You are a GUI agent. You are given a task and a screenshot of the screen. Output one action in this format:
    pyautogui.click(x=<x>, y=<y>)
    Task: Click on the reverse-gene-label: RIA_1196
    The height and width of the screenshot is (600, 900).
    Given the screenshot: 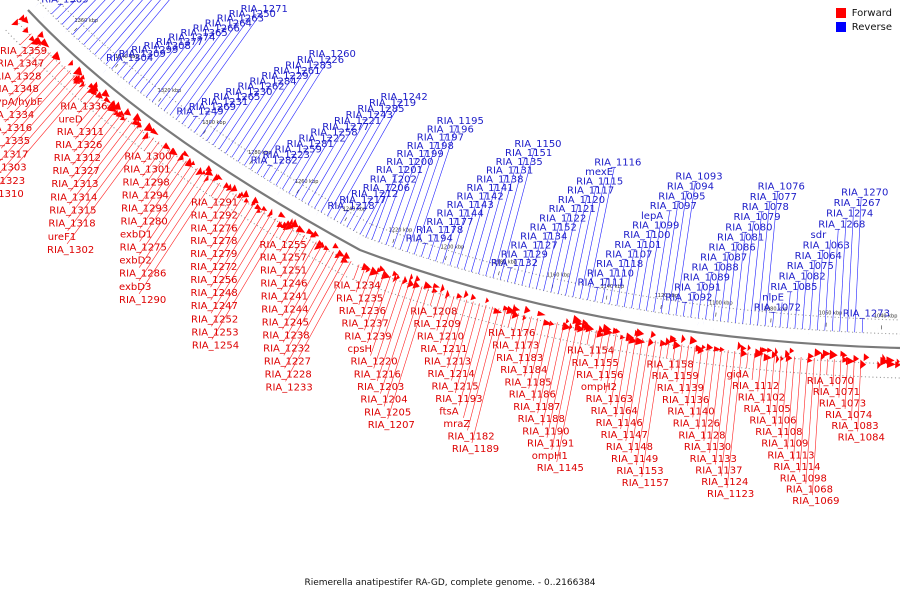 What is the action you would take?
    pyautogui.click(x=450, y=129)
    